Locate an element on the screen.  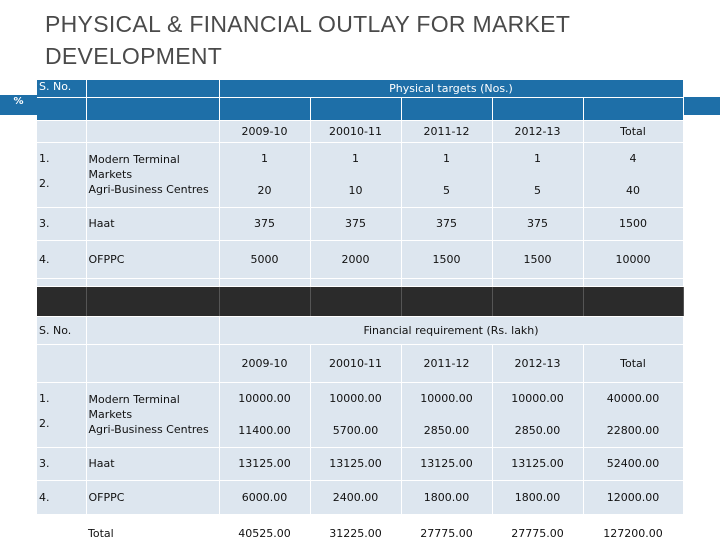
left-badge: % is located at coordinates (18, 101).